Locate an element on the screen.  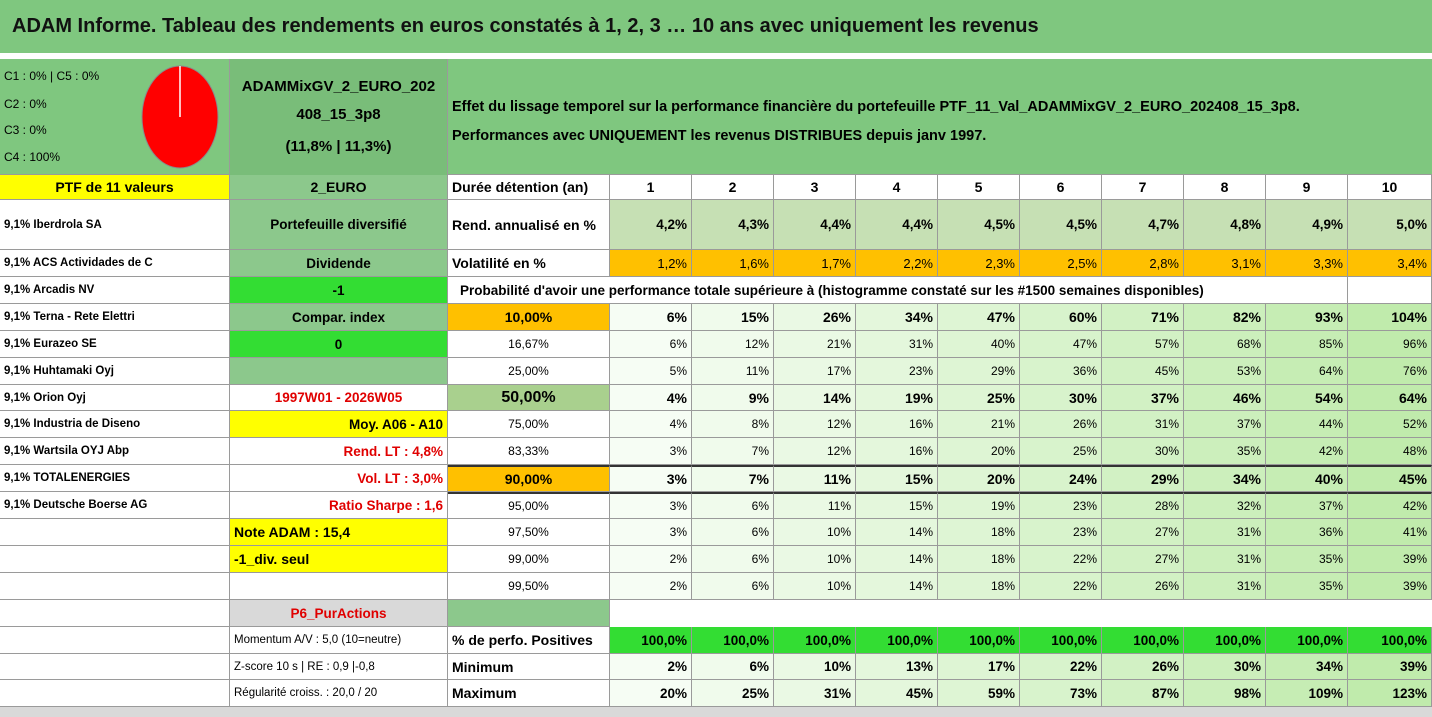
cell-text: 17% is located at coordinates (1001, 666).